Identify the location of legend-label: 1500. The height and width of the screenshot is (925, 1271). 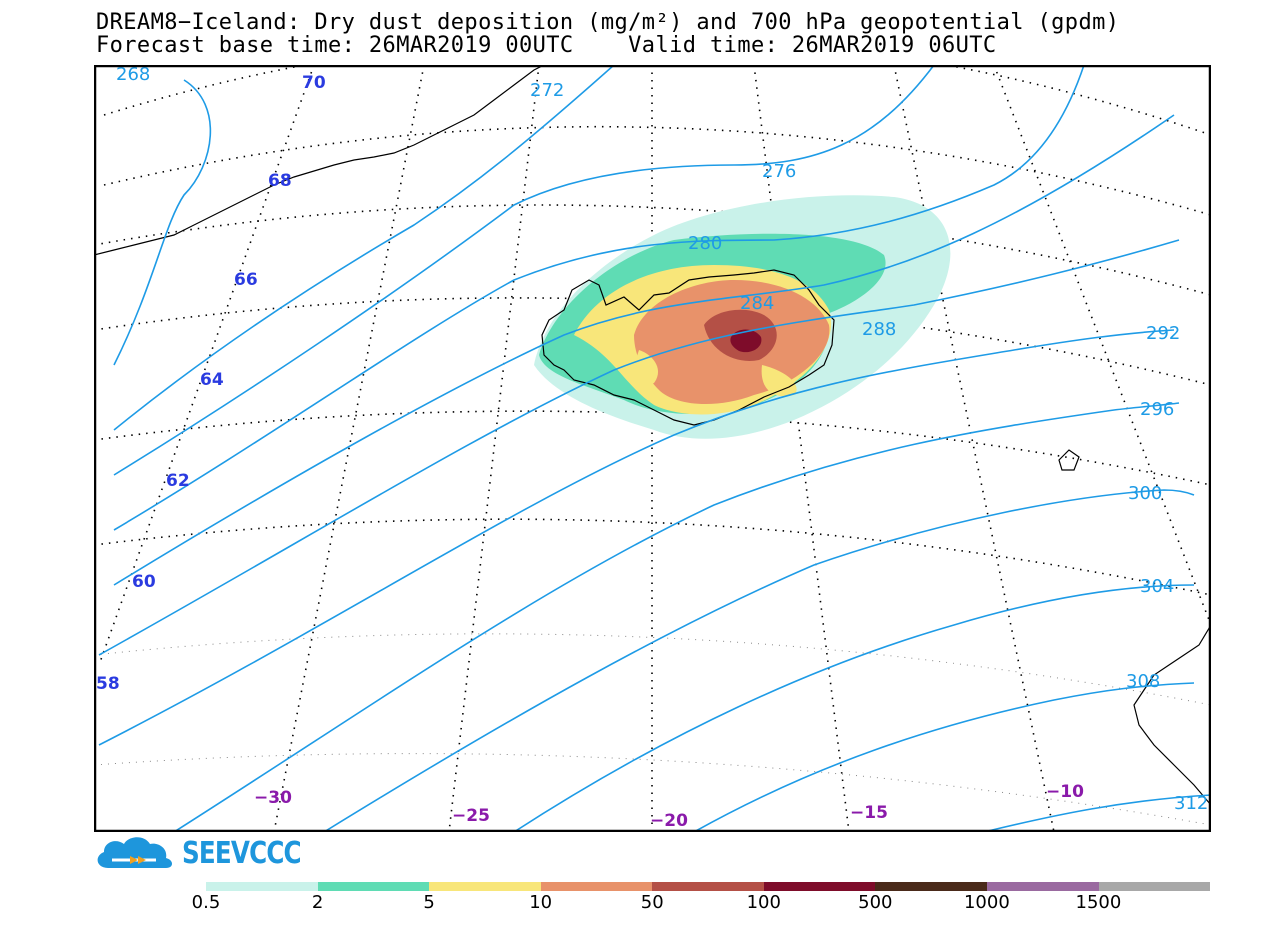
(1098, 902).